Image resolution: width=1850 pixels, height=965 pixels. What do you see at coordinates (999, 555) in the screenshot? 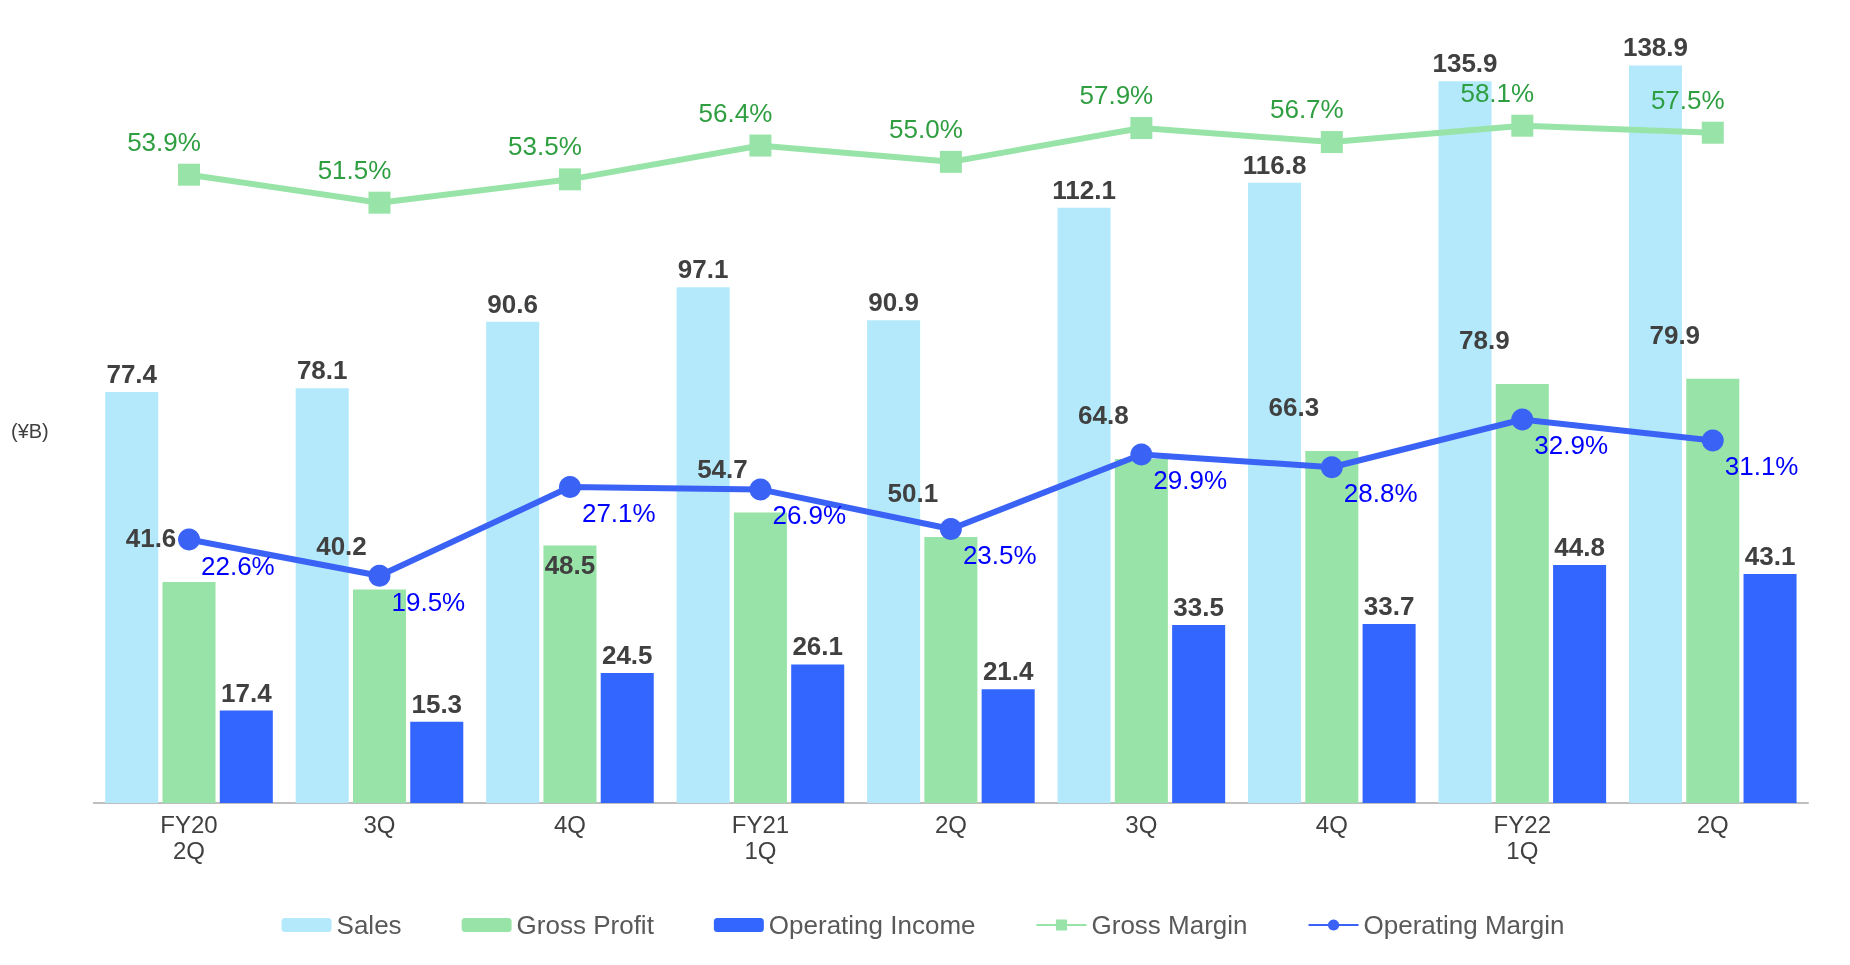
I see `data-label: 23.5%` at bounding box center [999, 555].